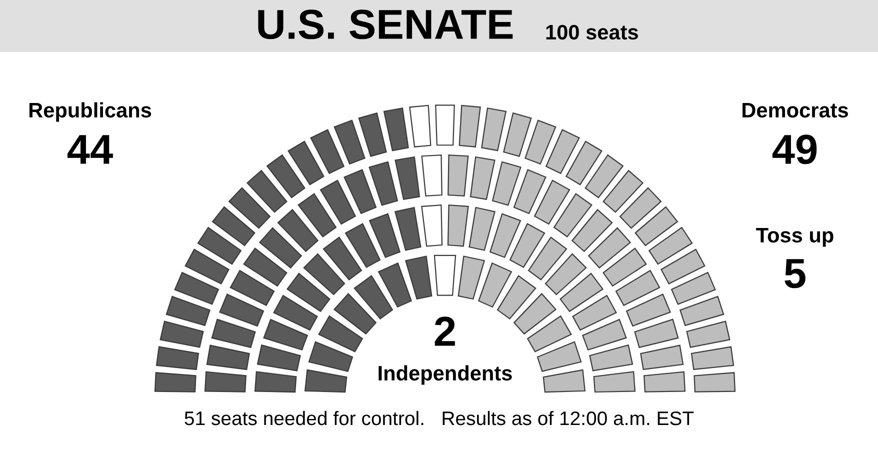  Describe the element at coordinates (794, 149) in the screenshot. I see `data-label: 49` at that location.